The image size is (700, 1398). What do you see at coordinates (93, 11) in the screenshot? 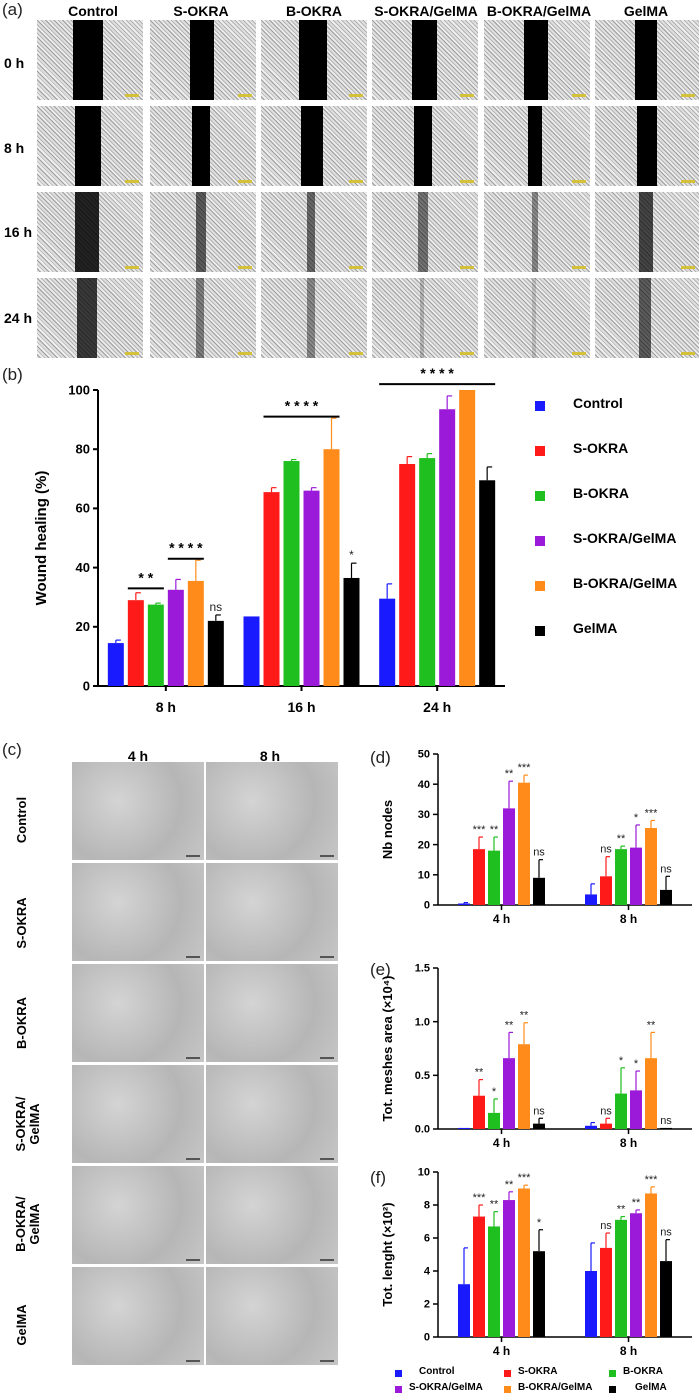
I see `column-header: Control` at bounding box center [93, 11].